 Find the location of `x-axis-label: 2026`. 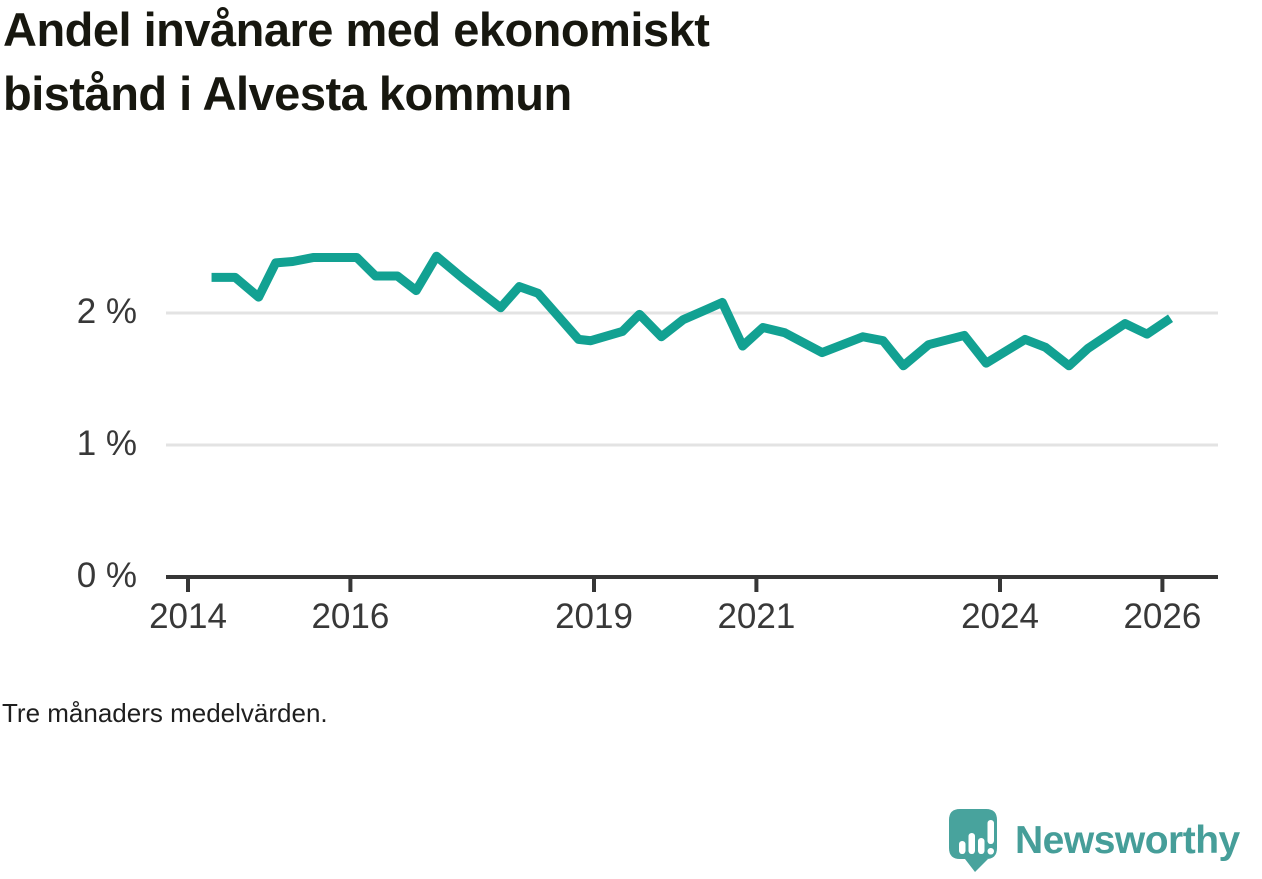

x-axis-label: 2026 is located at coordinates (1162, 616).